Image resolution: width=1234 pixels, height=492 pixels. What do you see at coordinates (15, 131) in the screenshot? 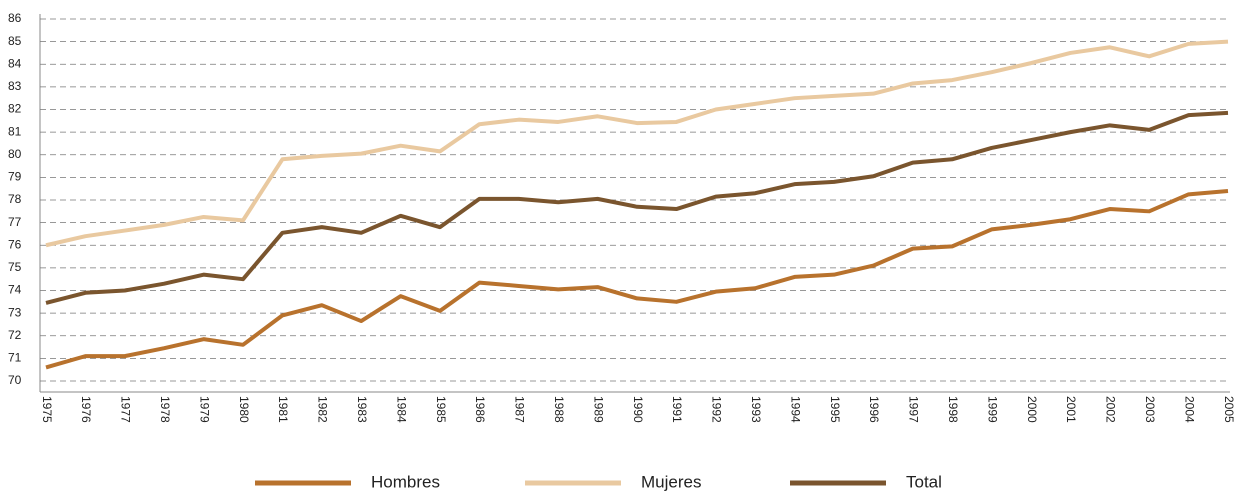
I see `y-tick-label: 81` at bounding box center [15, 131].